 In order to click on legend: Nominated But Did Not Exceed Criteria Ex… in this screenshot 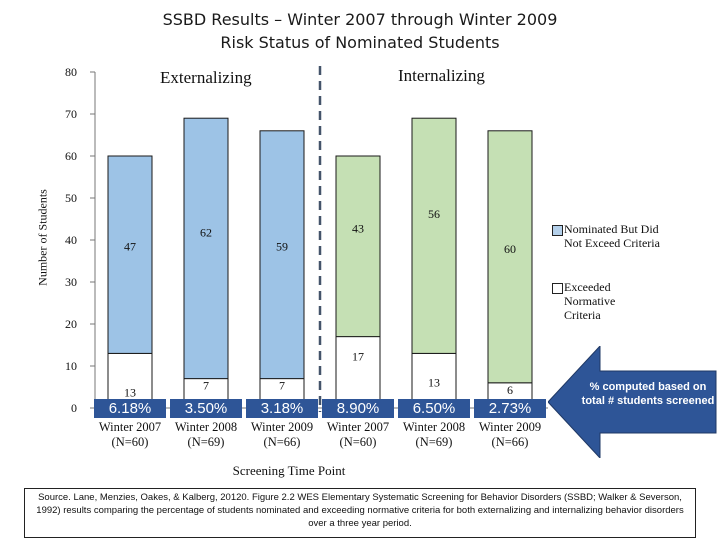, I will do `click(622, 277)`.